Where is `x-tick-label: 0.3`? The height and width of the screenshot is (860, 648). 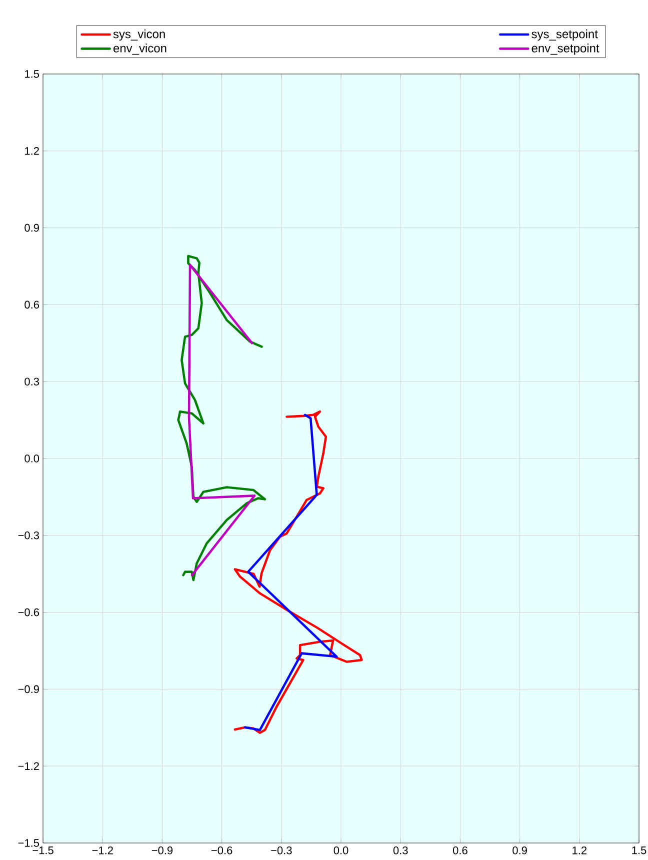 x-tick-label: 0.3 is located at coordinates (400, 850).